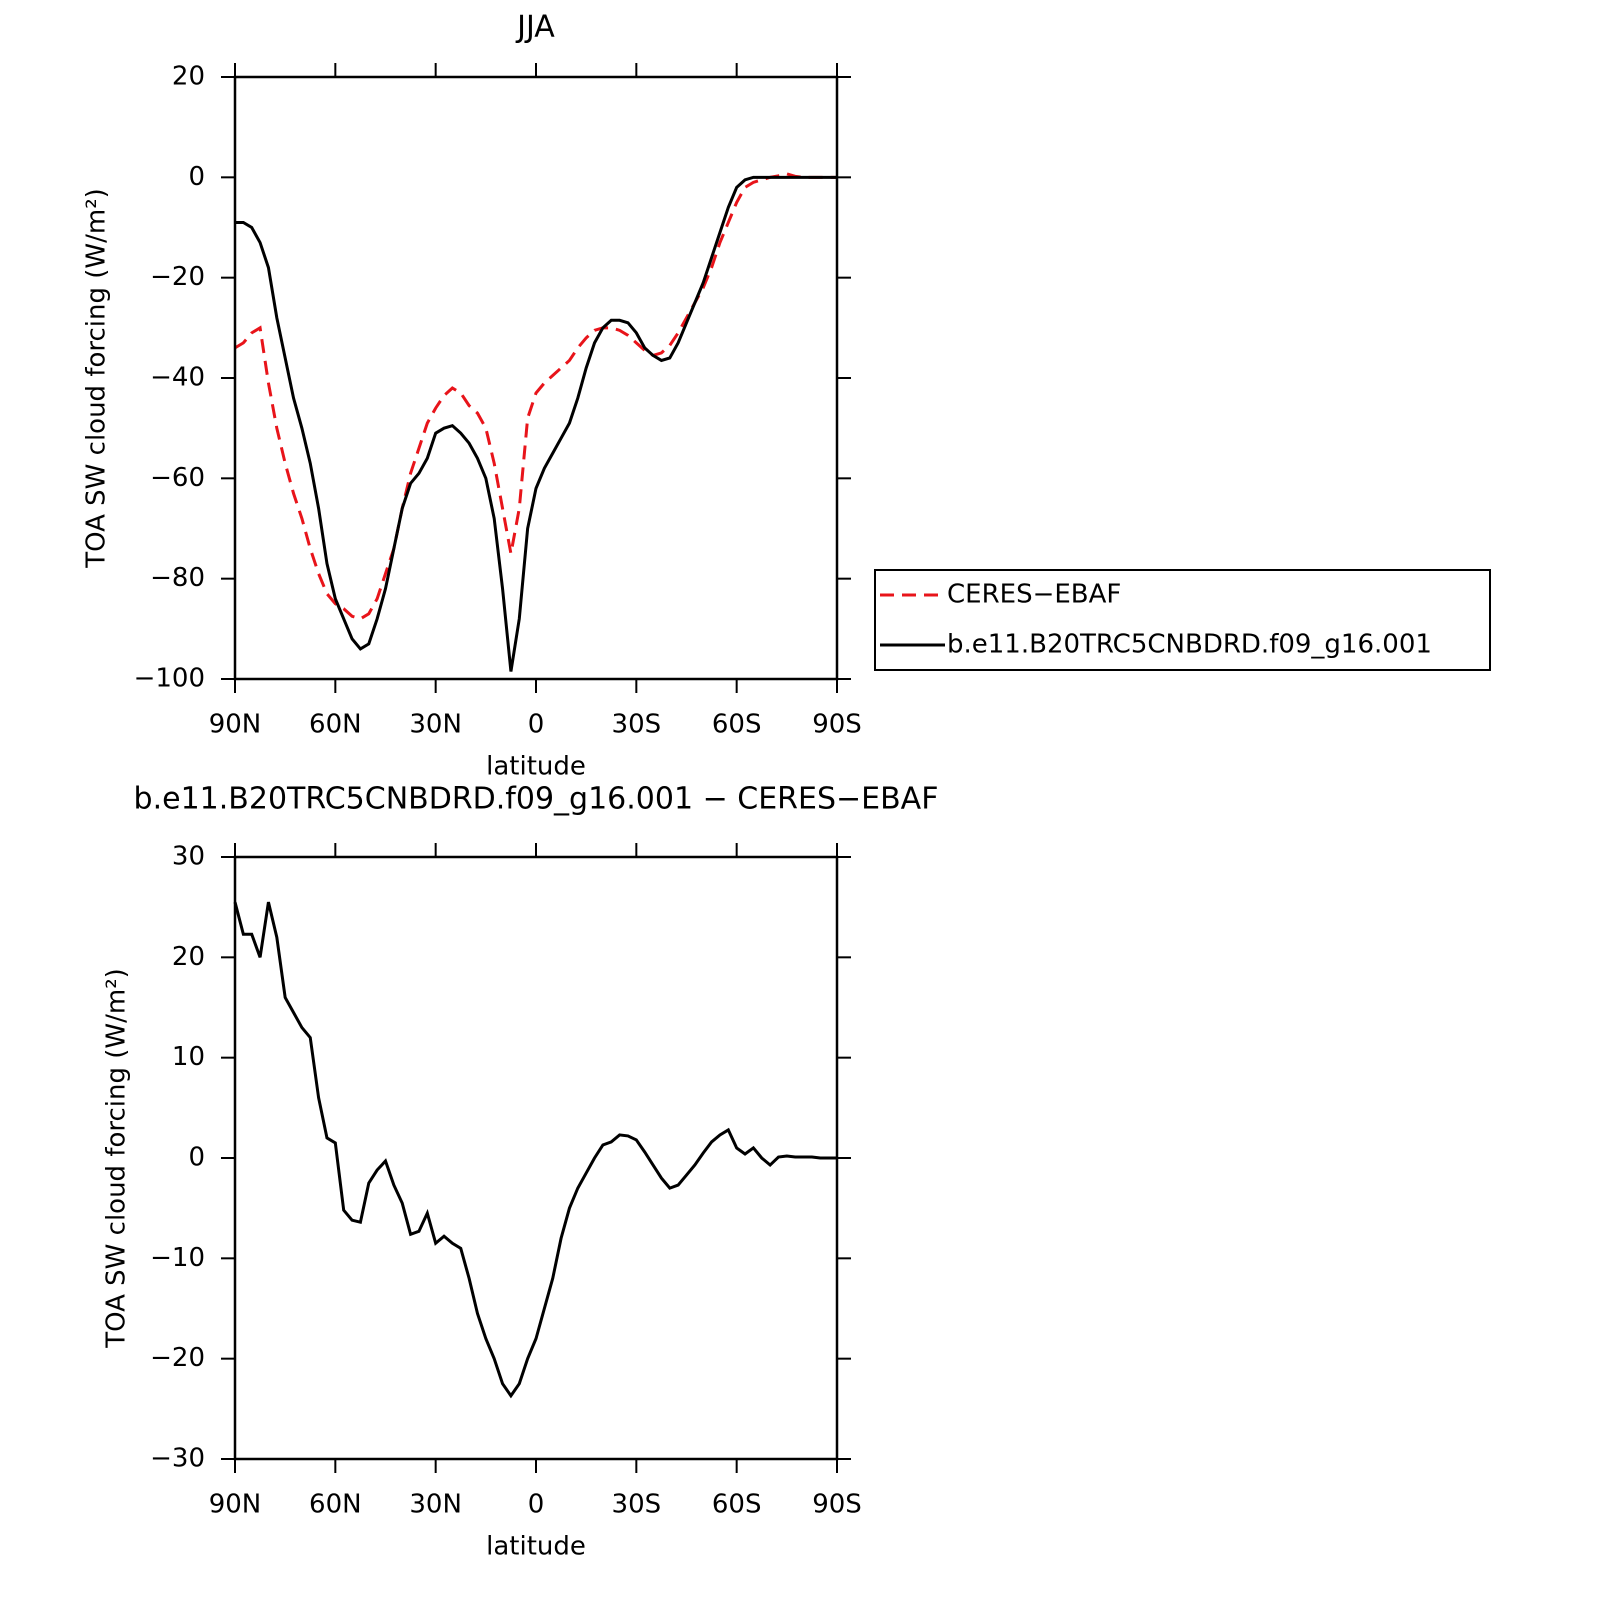 This screenshot has height=1619, width=1620. I want to click on chart-title: JJA, so click(535, 27).